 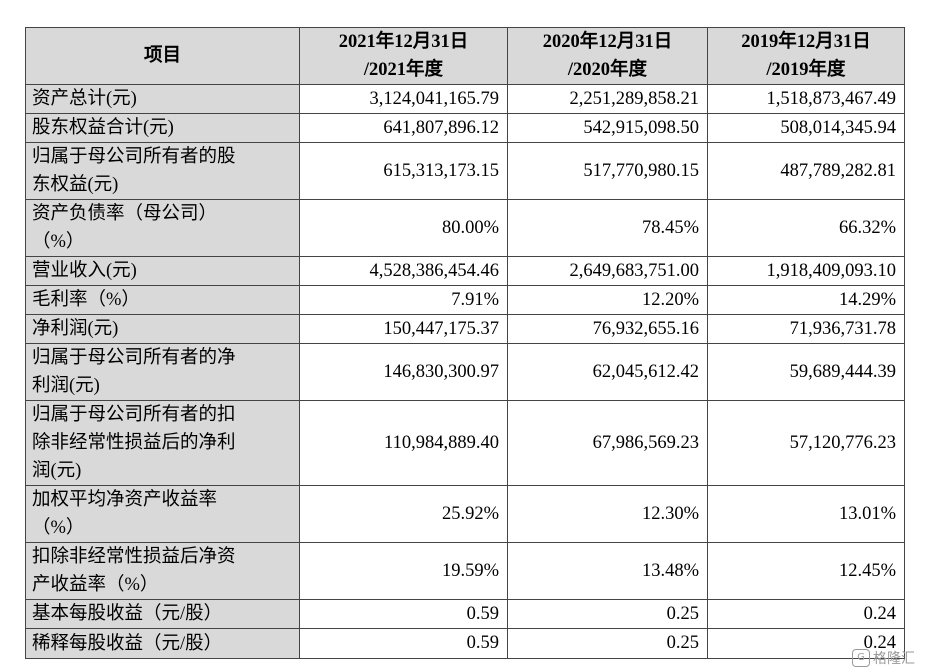 What do you see at coordinates (806, 128) in the screenshot?
I see `cell-2019: 508,014,345.94` at bounding box center [806, 128].